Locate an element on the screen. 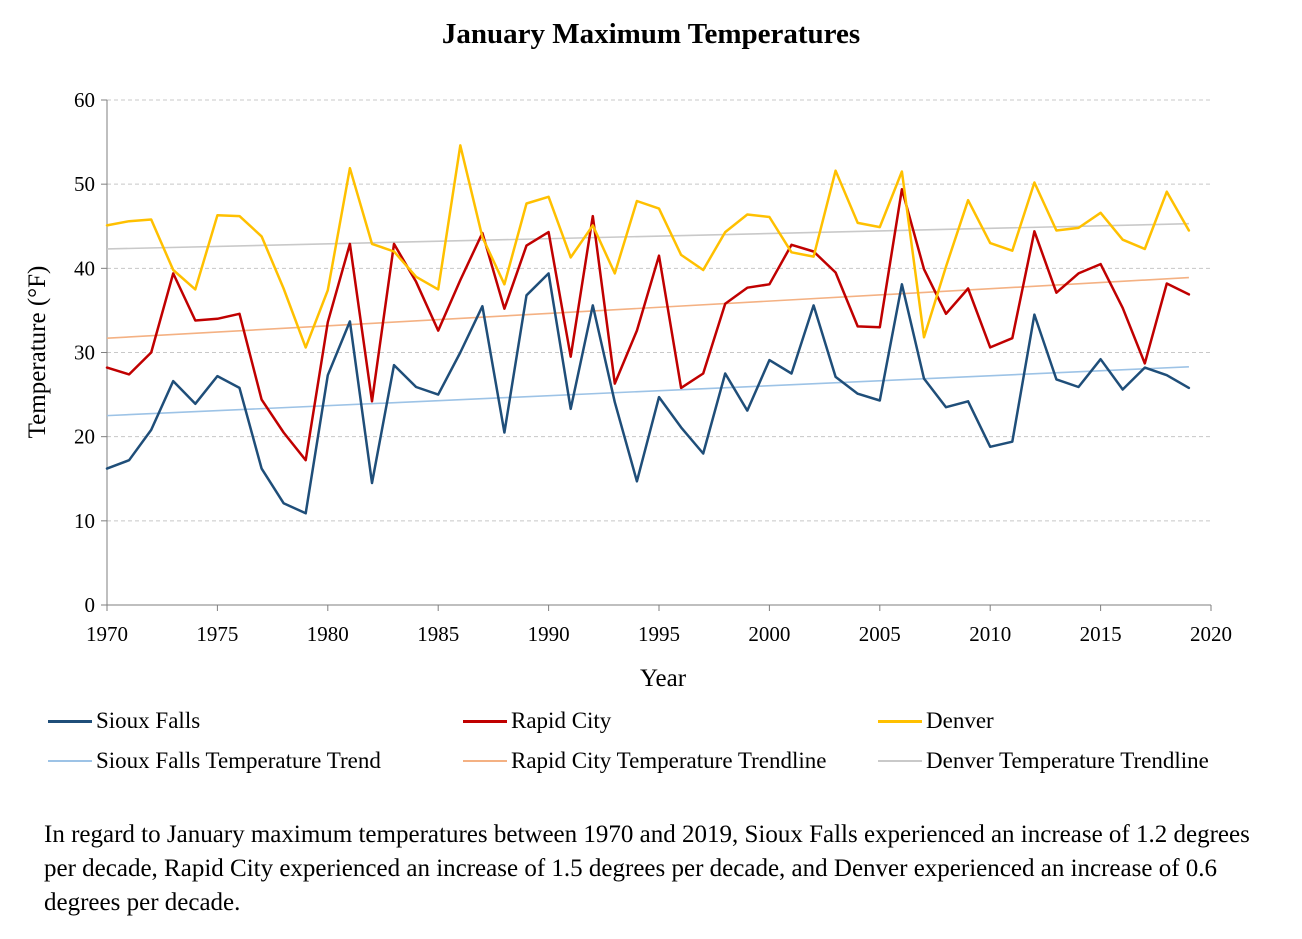 Image resolution: width=1302 pixels, height=939 pixels. y-tick-label: 40 is located at coordinates (84, 268).